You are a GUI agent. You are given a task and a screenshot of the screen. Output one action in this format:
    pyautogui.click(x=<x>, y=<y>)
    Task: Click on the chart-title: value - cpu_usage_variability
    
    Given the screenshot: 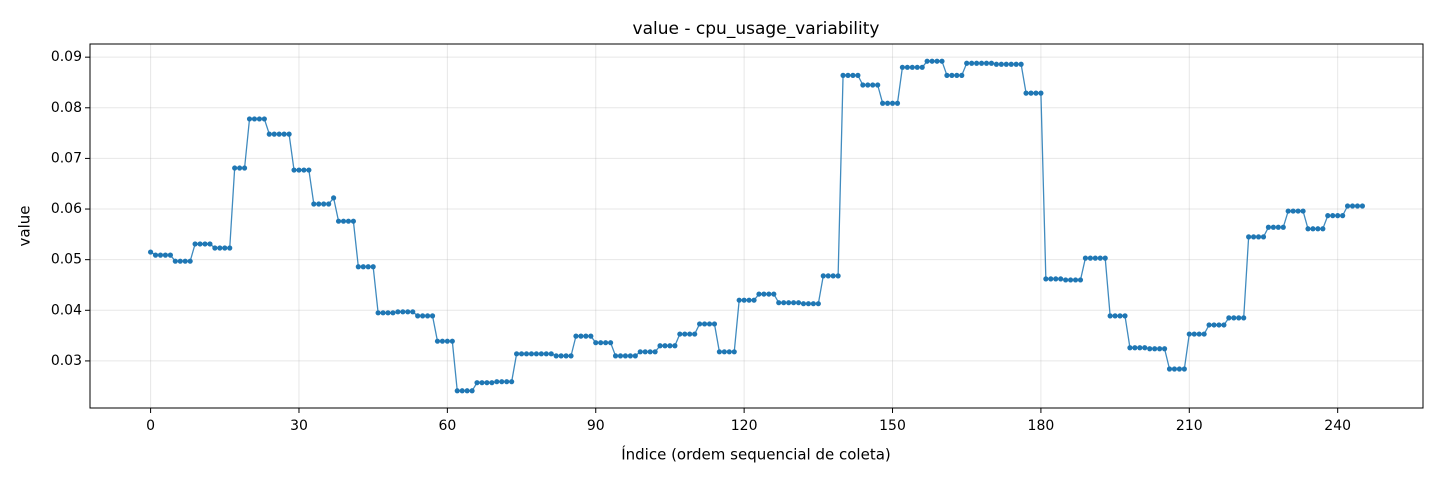 What is the action you would take?
    pyautogui.click(x=756, y=29)
    